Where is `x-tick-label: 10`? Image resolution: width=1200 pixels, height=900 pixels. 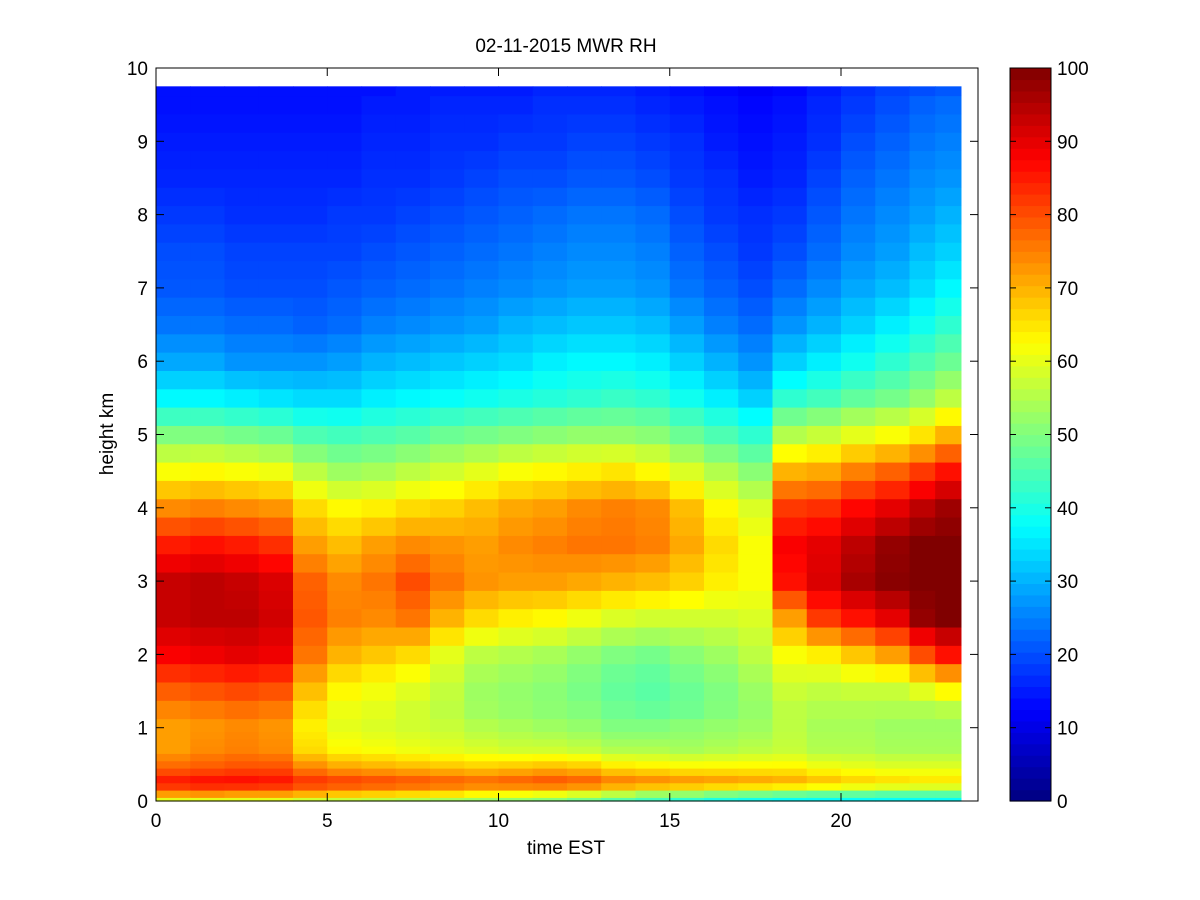
x-tick-label: 10 is located at coordinates (498, 821).